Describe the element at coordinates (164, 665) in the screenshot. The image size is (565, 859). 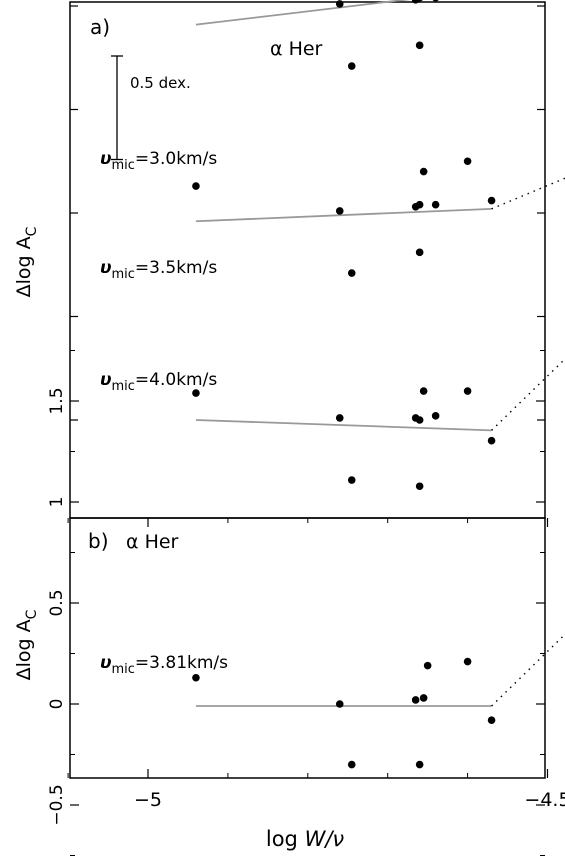
I see `vmic-label: υmic=3.81km/s` at that location.